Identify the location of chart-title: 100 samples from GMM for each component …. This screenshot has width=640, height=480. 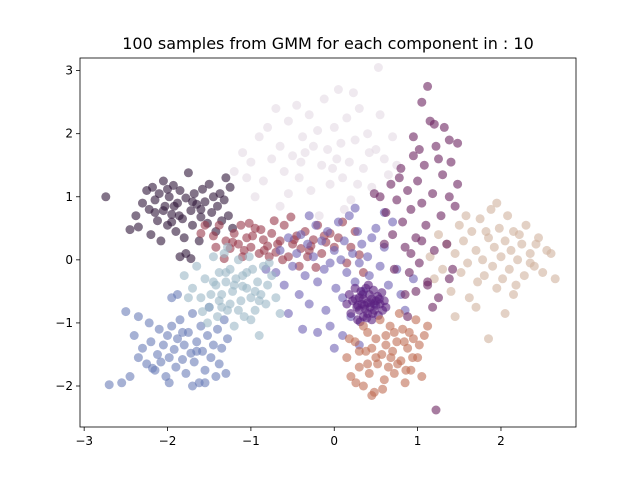
(328, 43).